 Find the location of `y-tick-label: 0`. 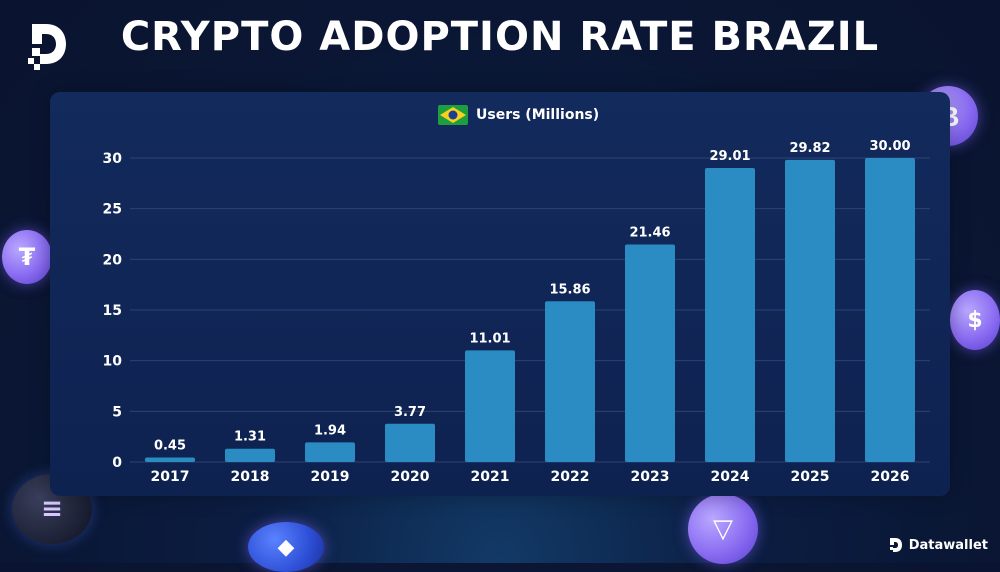

y-tick-label: 0 is located at coordinates (117, 463).